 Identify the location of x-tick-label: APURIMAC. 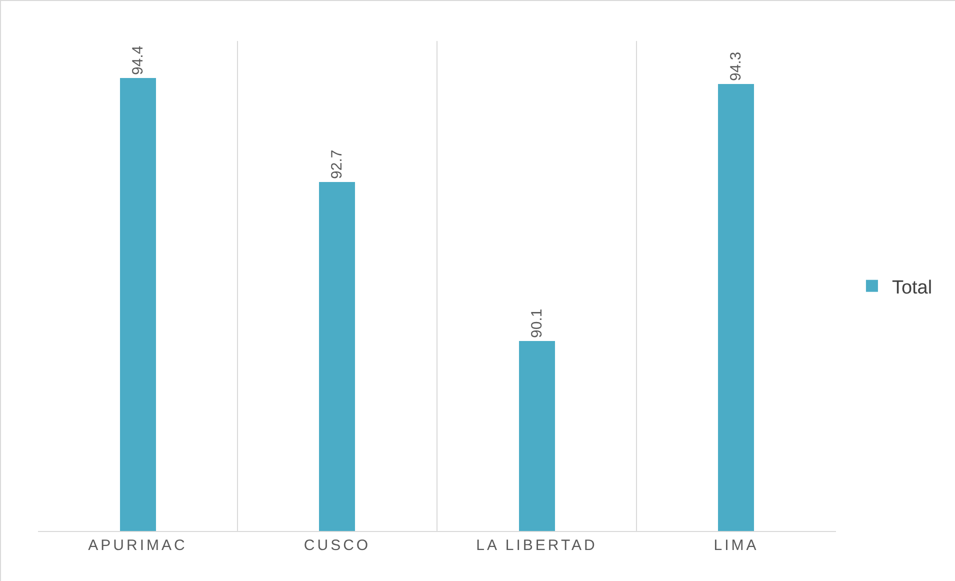
(138, 545).